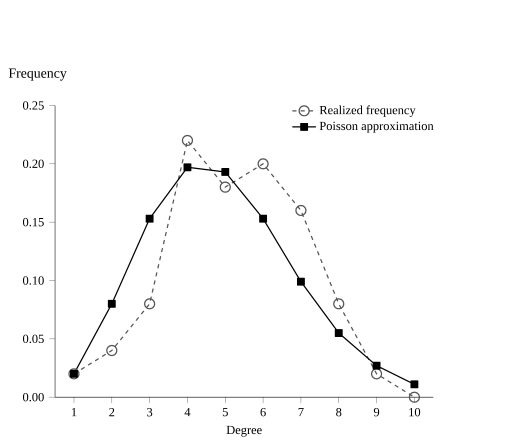 The height and width of the screenshot is (448, 525). Describe the element at coordinates (263, 412) in the screenshot. I see `x-tick-label: 6` at that location.